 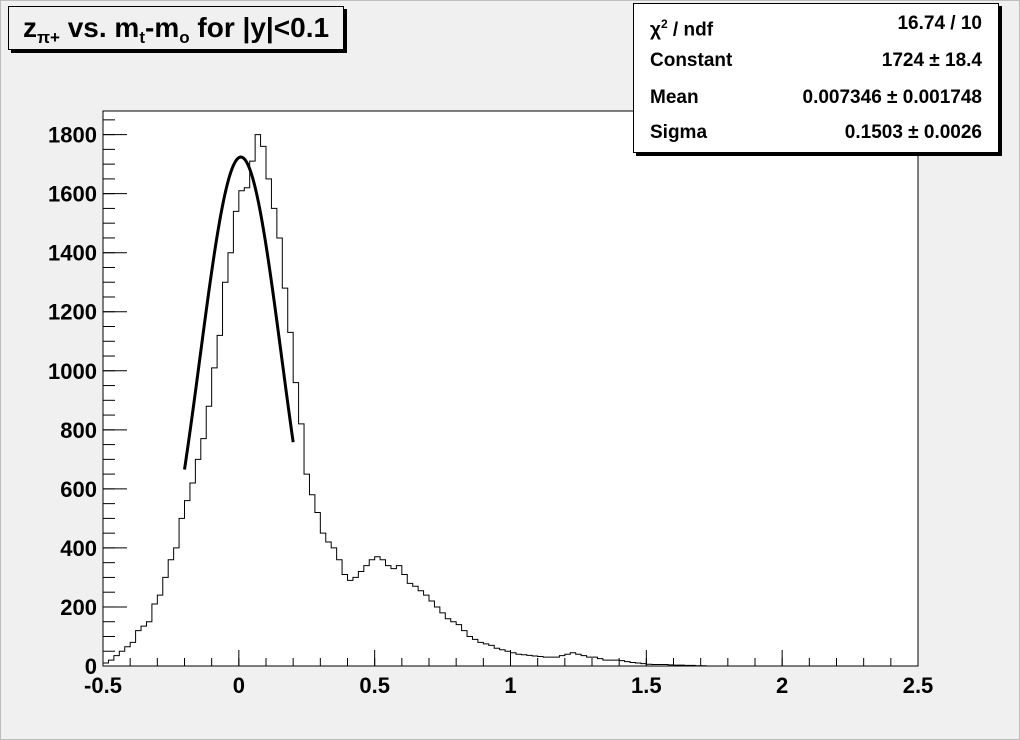 I want to click on y-tick-label: 1800, so click(x=72, y=135).